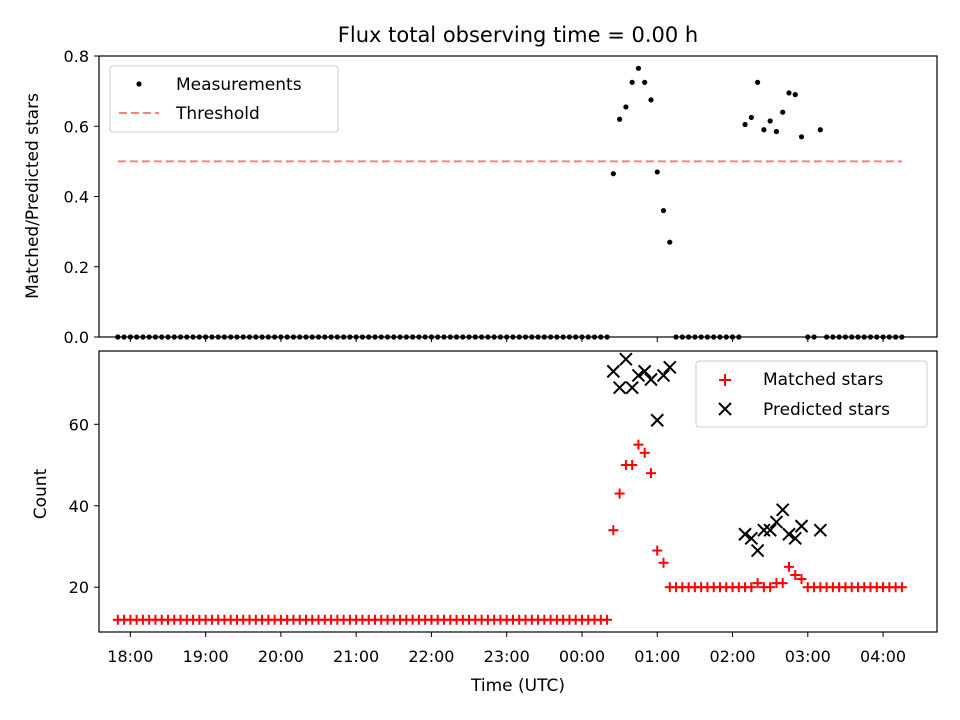  What do you see at coordinates (507, 656) in the screenshot?
I see `x-tick-label: 23:00` at bounding box center [507, 656].